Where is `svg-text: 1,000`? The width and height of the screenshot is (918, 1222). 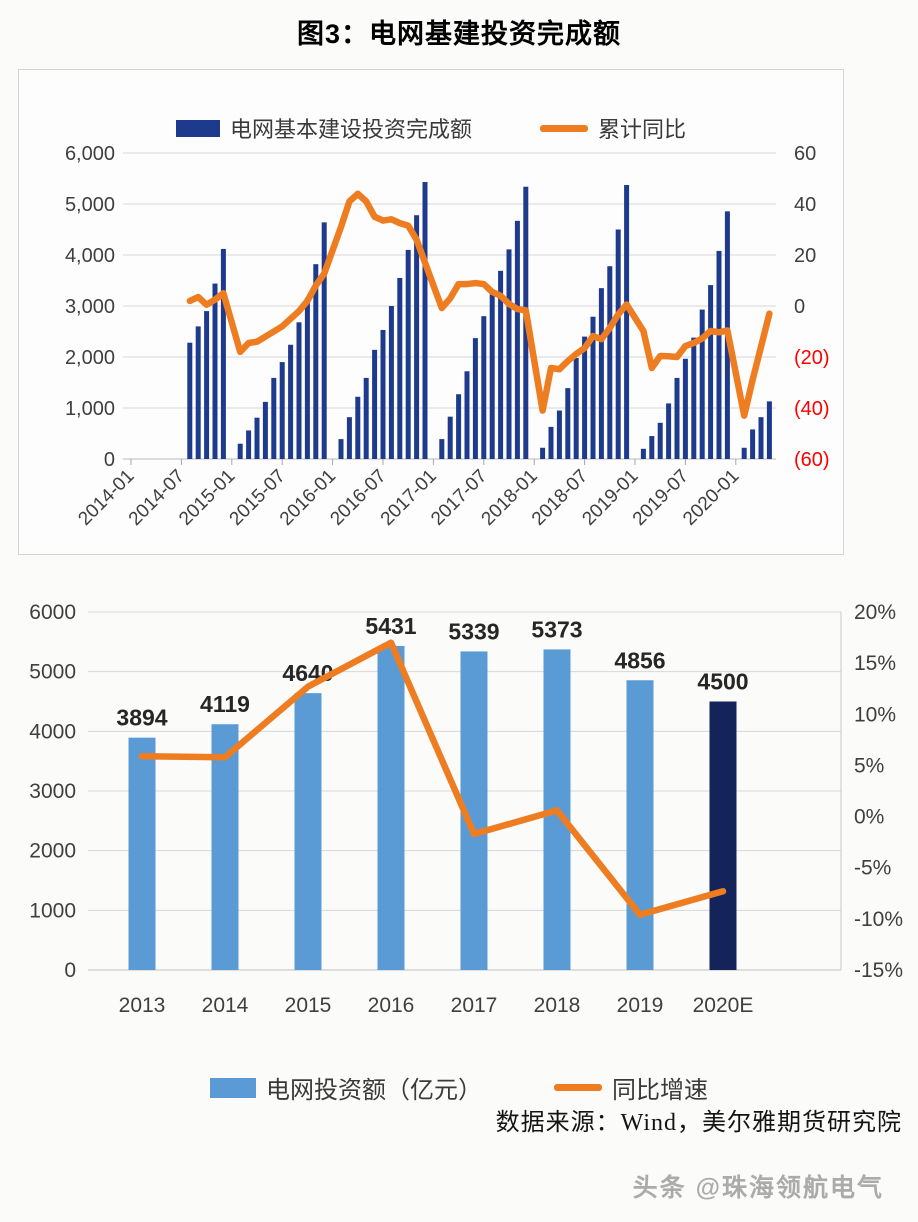
svg-text: 1,000 is located at coordinates (90, 409).